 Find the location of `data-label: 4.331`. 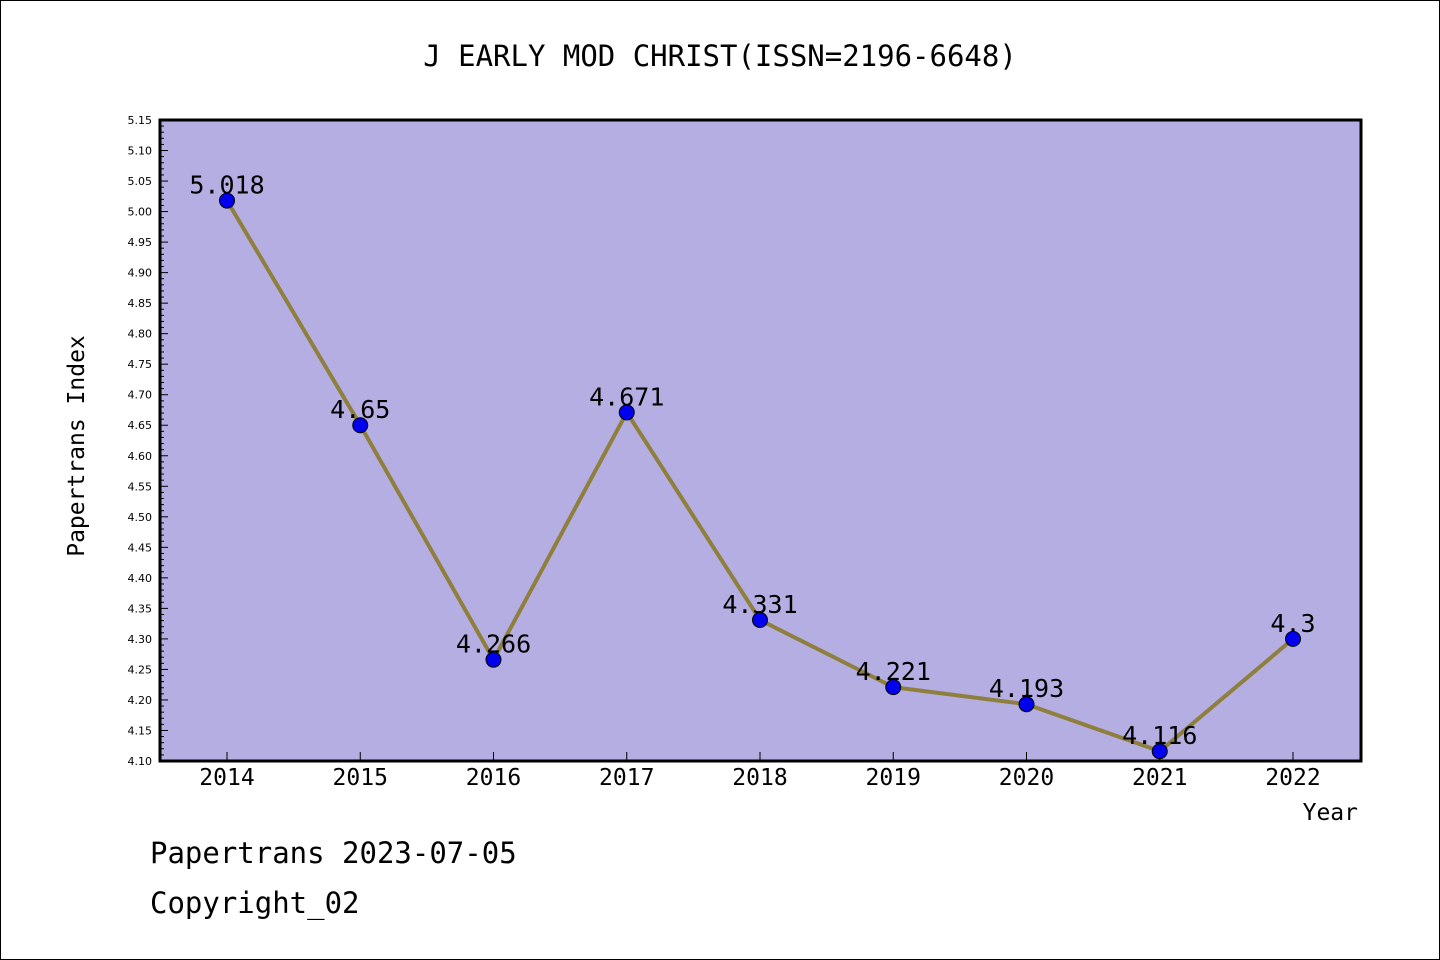

data-label: 4.331 is located at coordinates (759, 604).